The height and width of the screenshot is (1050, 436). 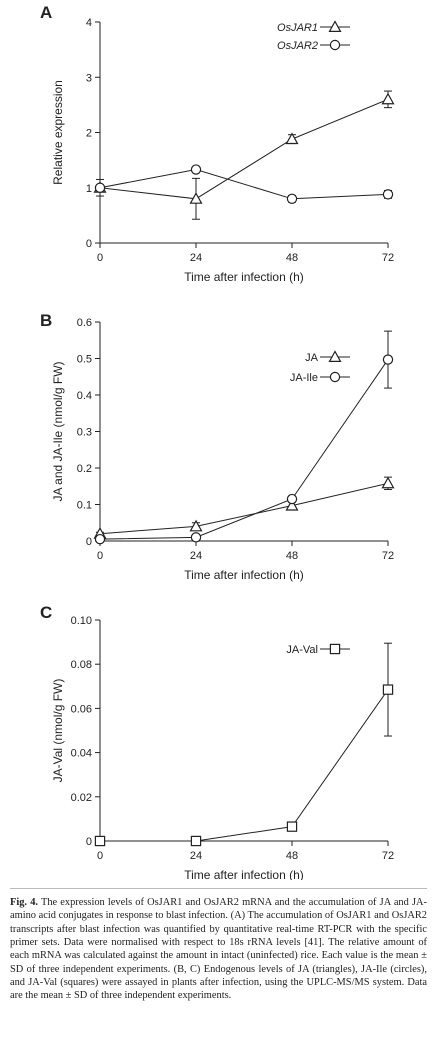 I want to click on legend-label: JA-Ile, so click(x=304, y=378).